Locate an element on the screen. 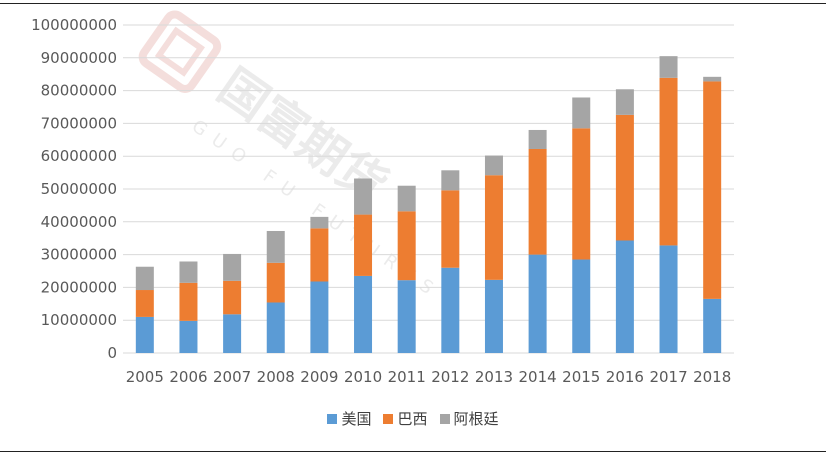 Image resolution: width=826 pixels, height=455 pixels. legend-label: 巴西 is located at coordinates (412, 419).